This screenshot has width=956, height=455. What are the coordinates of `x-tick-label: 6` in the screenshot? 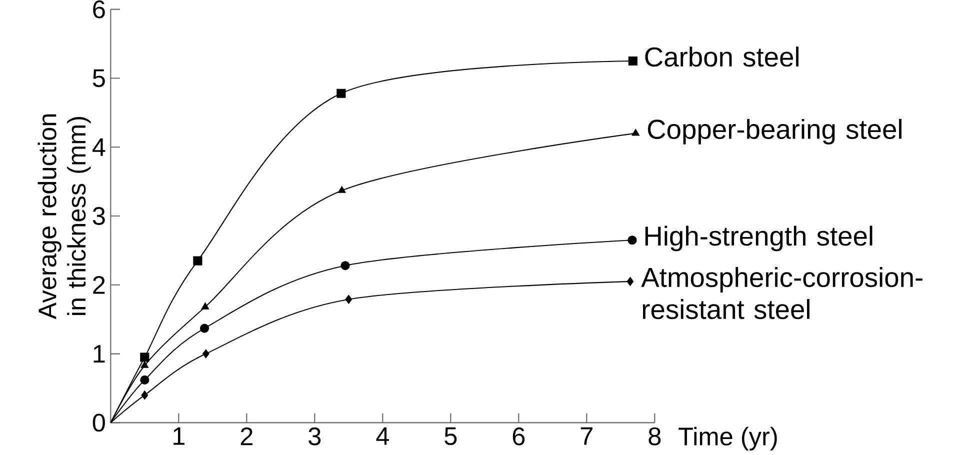 It's located at (518, 437).